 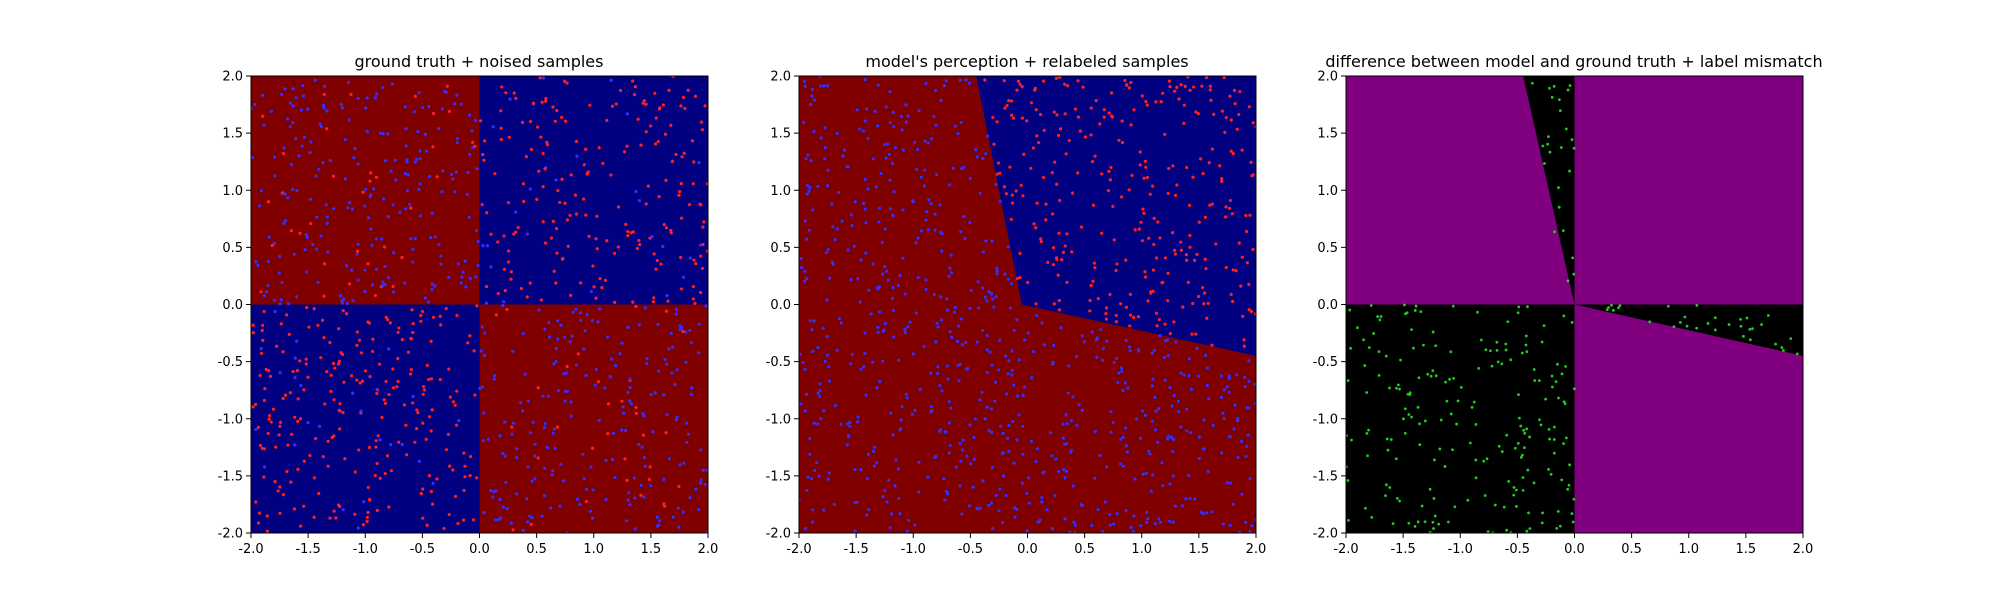 What do you see at coordinates (1517, 549) in the screenshot?
I see `x-tick-label: -0.5` at bounding box center [1517, 549].